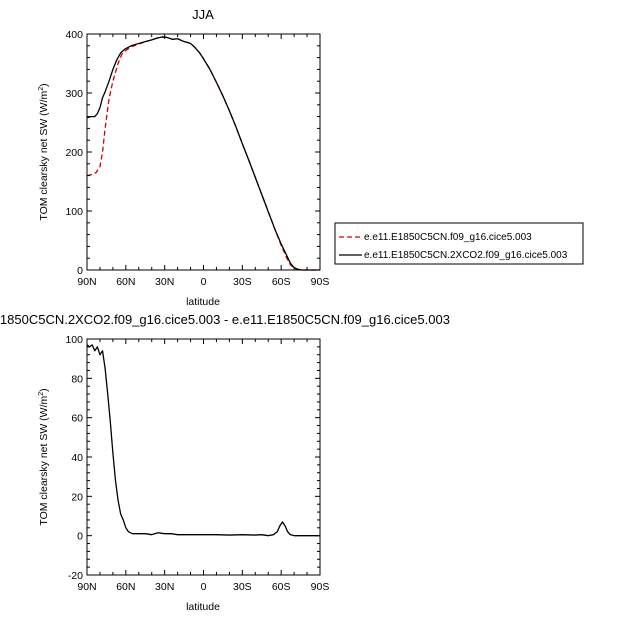 Image resolution: width=621 pixels, height=621 pixels. Describe the element at coordinates (77, 379) in the screenshot. I see `bottom-panel-y-tick-label: 80` at that location.